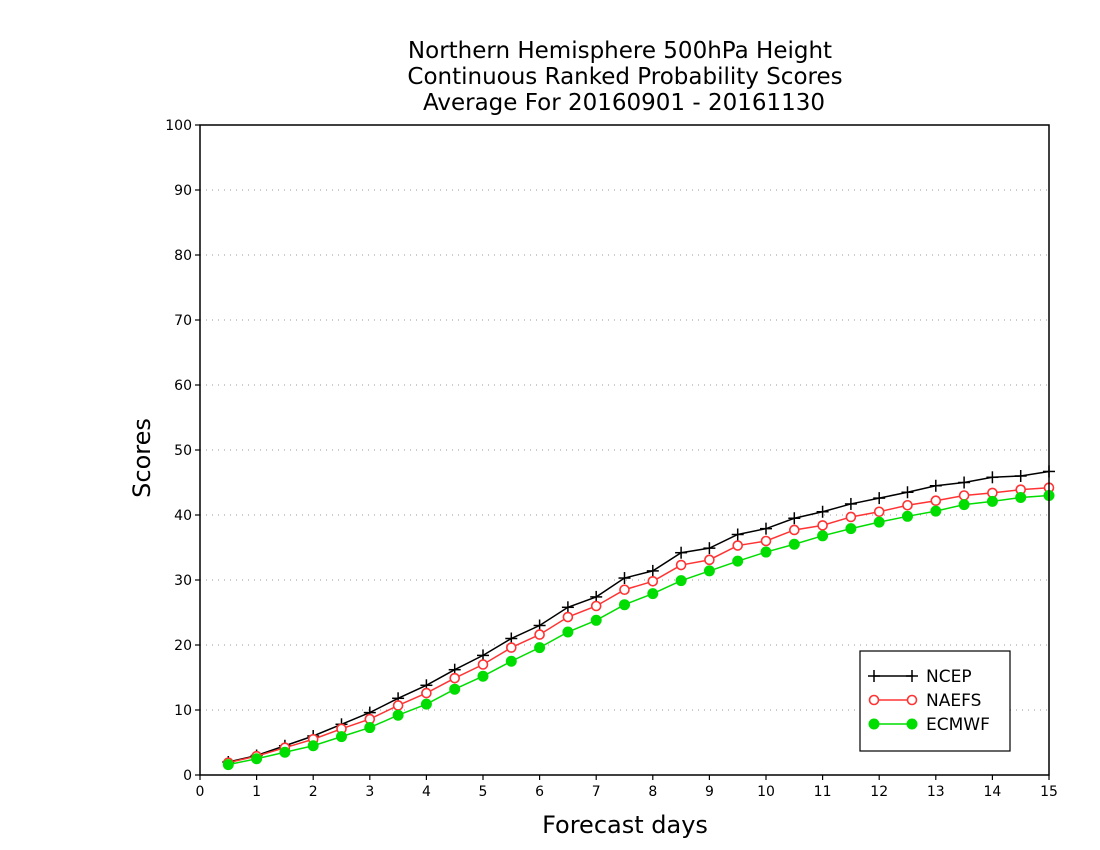  Describe the element at coordinates (958, 725) in the screenshot. I see `legend-label-ecmwf: ECMWF` at that location.